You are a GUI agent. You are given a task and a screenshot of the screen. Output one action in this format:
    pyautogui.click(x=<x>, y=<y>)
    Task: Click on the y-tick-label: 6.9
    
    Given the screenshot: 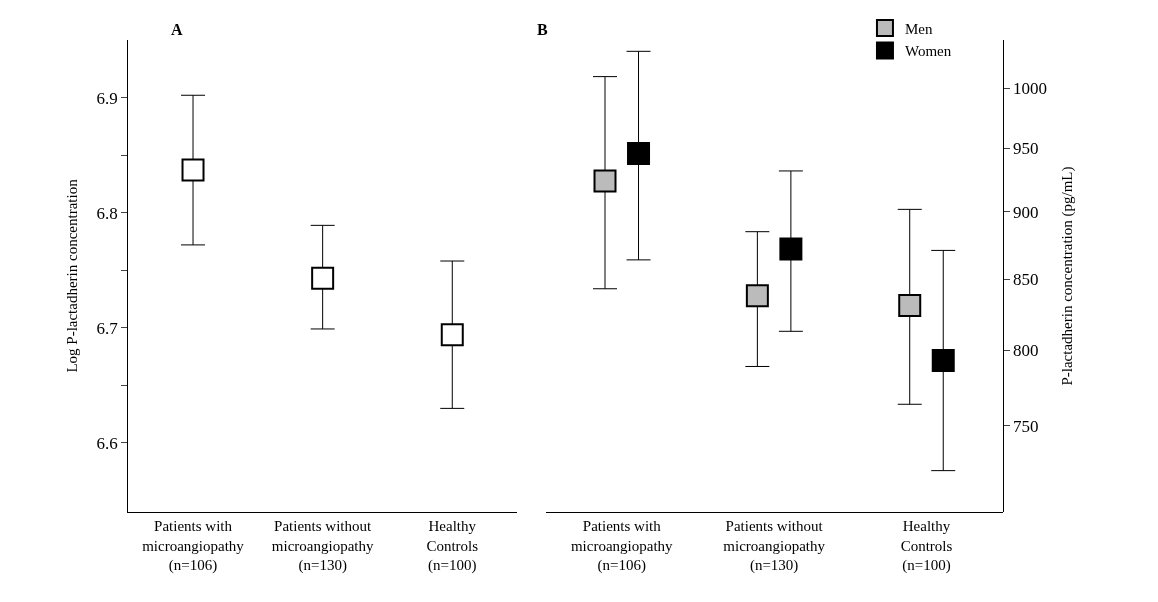 What is the action you would take?
    pyautogui.click(x=107, y=98)
    